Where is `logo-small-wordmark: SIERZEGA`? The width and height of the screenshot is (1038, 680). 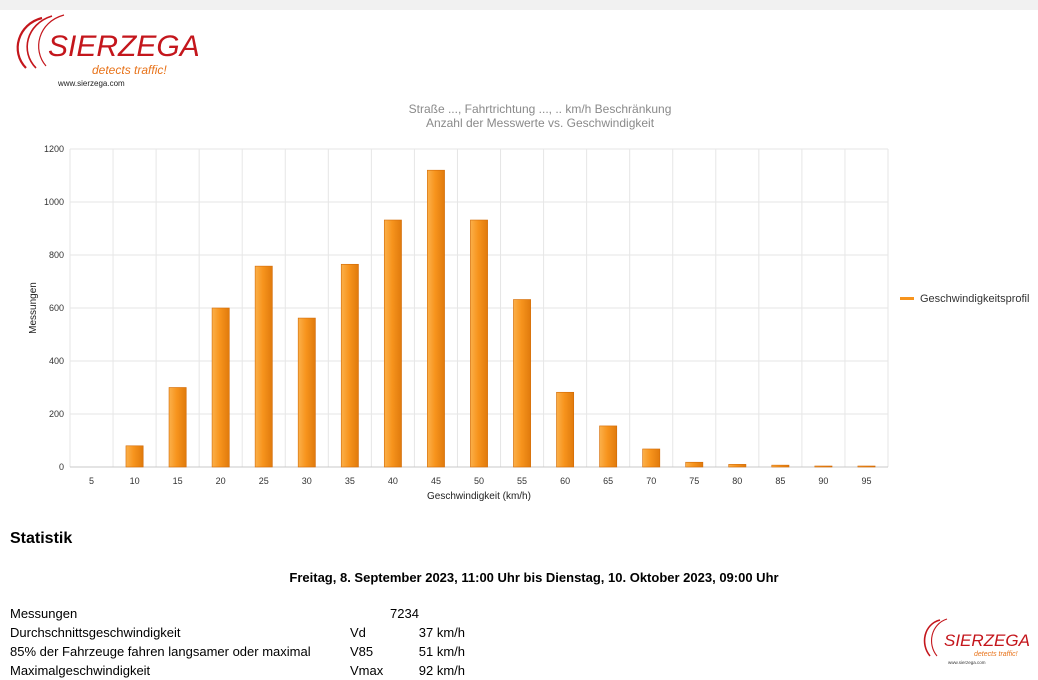 logo-small-wordmark: SIERZEGA is located at coordinates (987, 640).